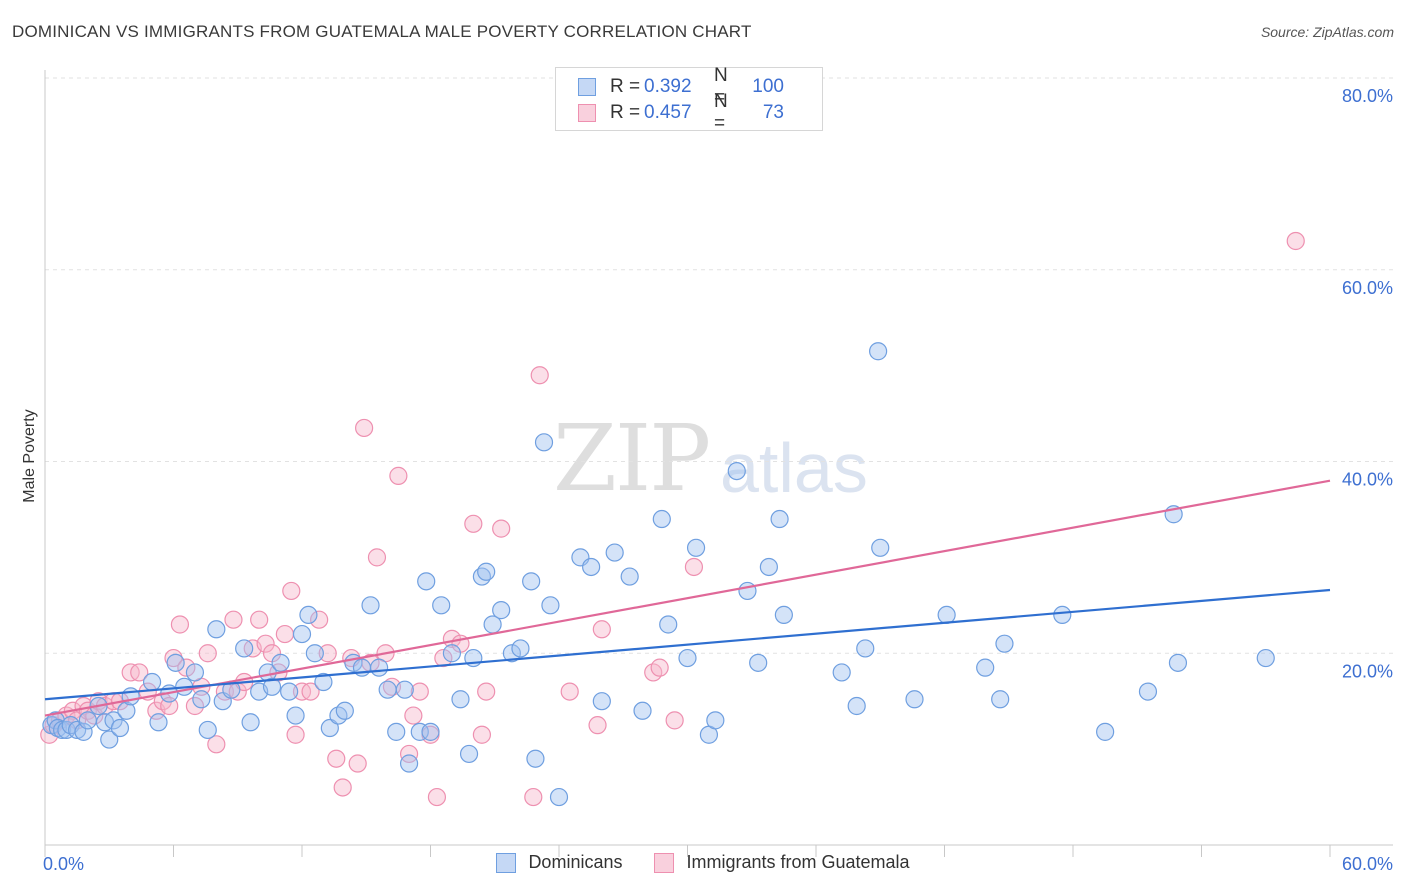  What do you see at coordinates (798, 862) in the screenshot?
I see `legend-label-guatemala: Immigrants from Guatemala` at bounding box center [798, 862].